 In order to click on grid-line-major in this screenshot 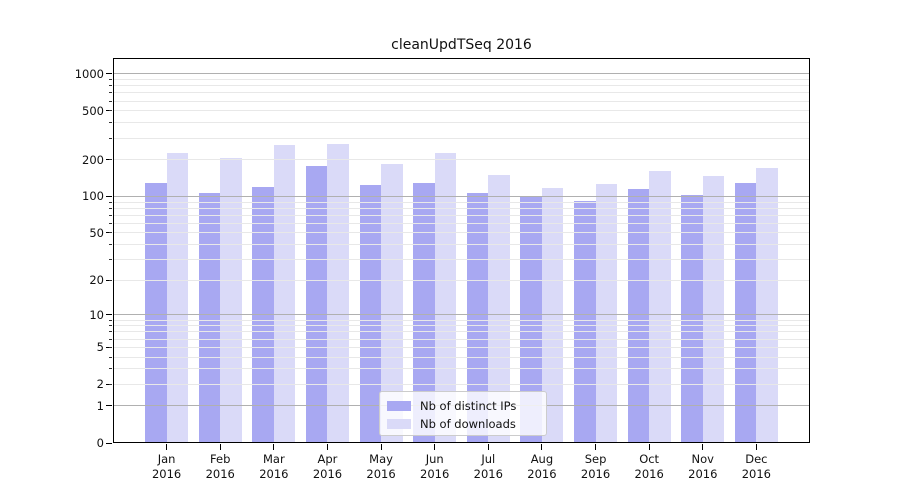, I will do `click(461, 196)`.